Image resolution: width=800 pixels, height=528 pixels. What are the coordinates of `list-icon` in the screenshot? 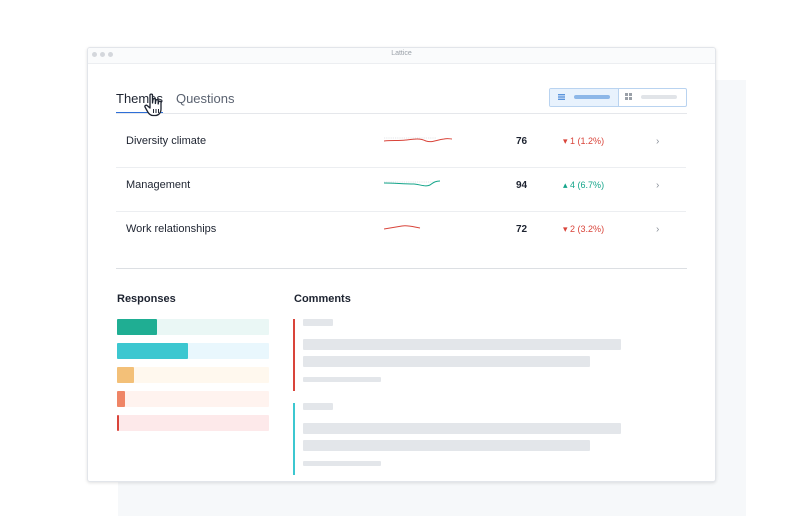 It's located at (561, 97).